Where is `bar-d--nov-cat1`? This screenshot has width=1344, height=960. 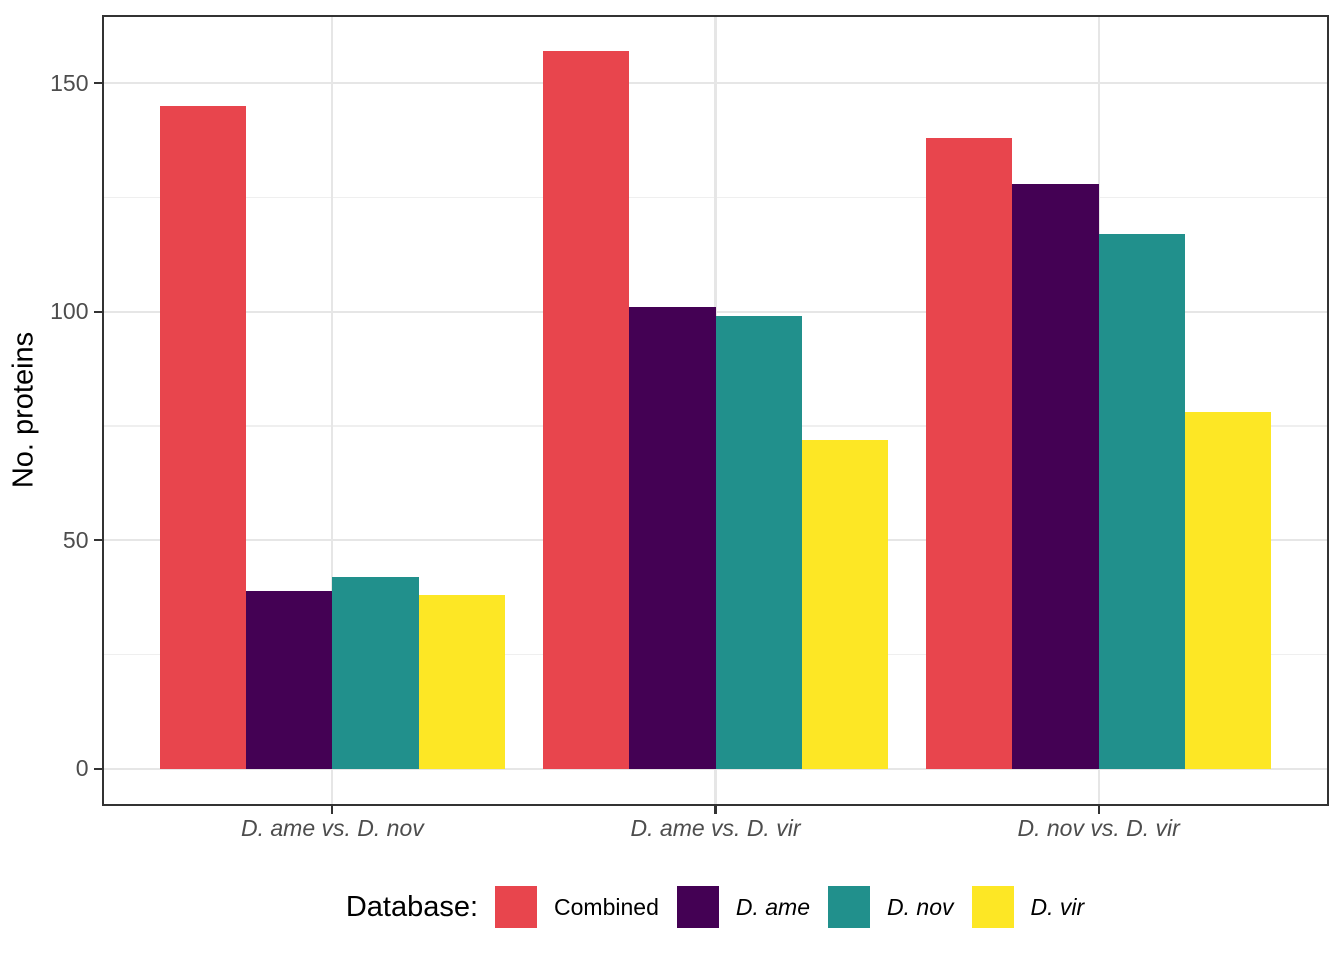 bar-d--nov-cat1 is located at coordinates (375, 672).